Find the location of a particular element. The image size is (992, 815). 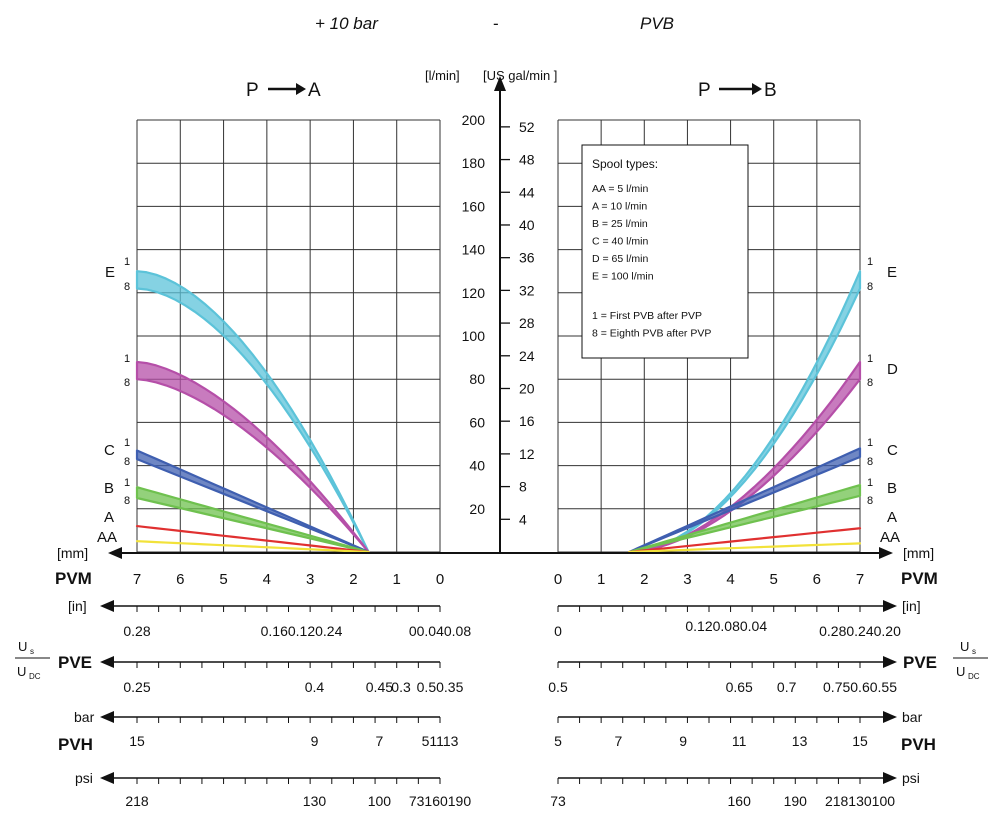

pve-tick-right: 0.750.60.55 is located at coordinates (860, 687).